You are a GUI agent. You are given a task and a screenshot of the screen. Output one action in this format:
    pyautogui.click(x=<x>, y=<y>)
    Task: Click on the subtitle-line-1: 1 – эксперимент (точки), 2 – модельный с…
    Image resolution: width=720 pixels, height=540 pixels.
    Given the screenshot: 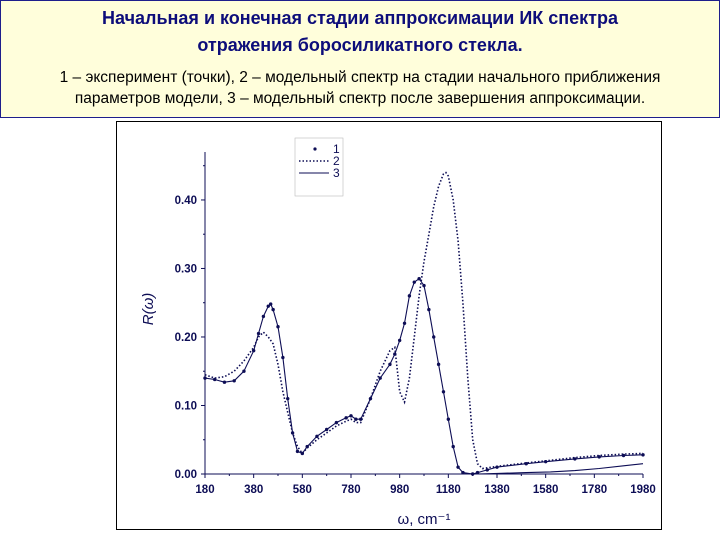 What is the action you would take?
    pyautogui.click(x=360, y=77)
    